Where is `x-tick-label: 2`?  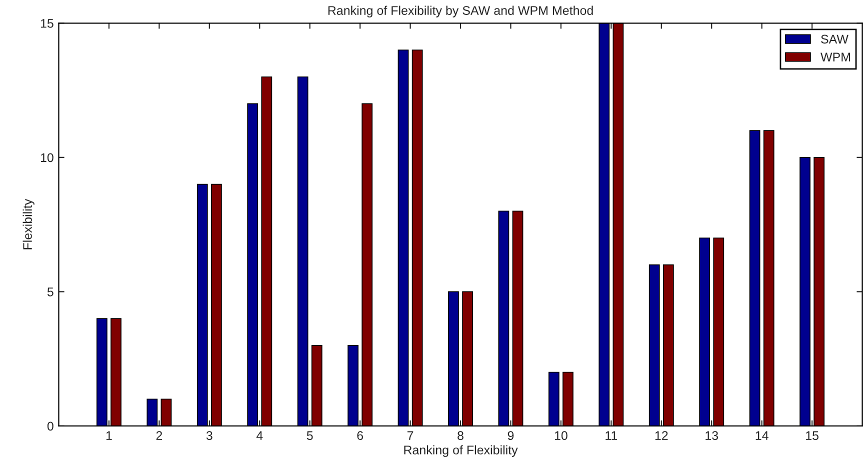
x-tick-label: 2 is located at coordinates (159, 435).